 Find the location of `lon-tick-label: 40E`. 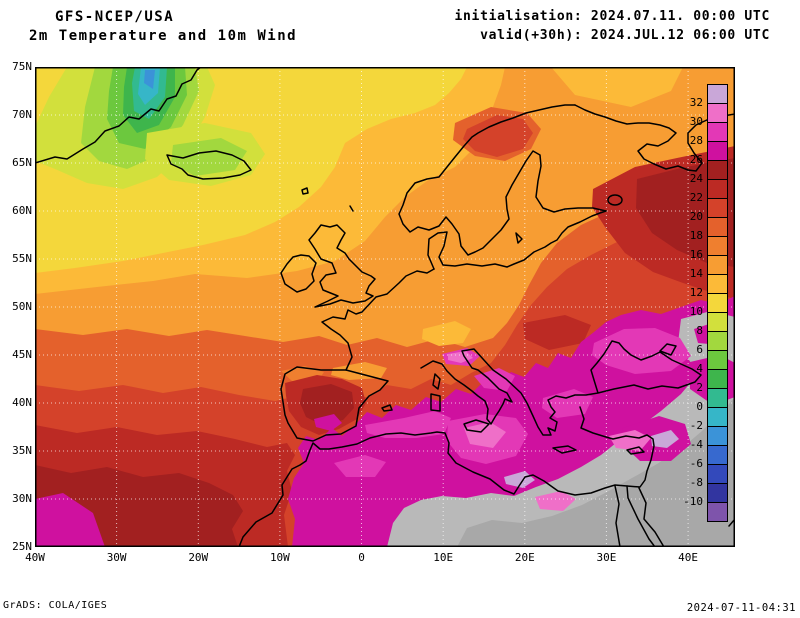

lon-tick-label: 40E is located at coordinates (688, 557).